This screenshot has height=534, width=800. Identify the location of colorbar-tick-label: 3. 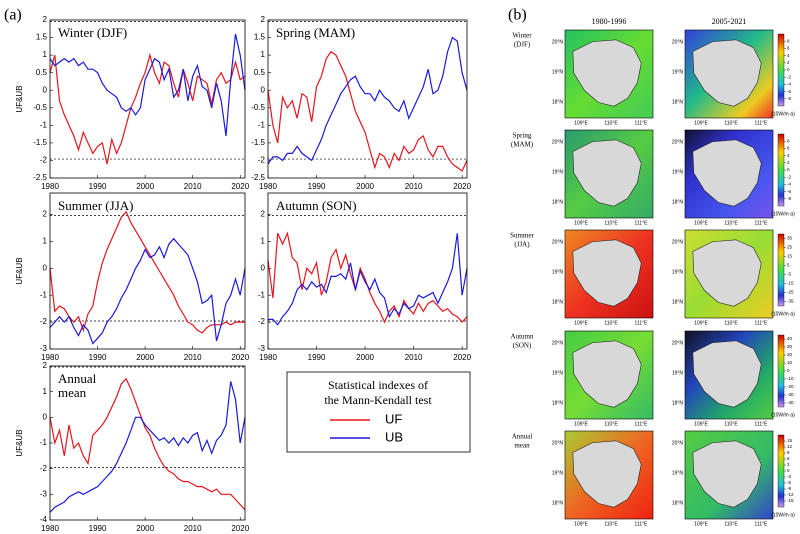
(788, 464).